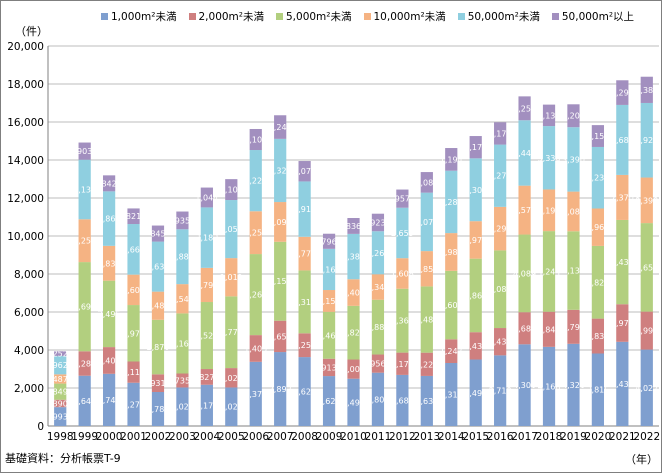 The height and width of the screenshot is (474, 662). What do you see at coordinates (29, 351) in the screenshot?
I see `y-tick-label-2: 4,000` at bounding box center [29, 351].